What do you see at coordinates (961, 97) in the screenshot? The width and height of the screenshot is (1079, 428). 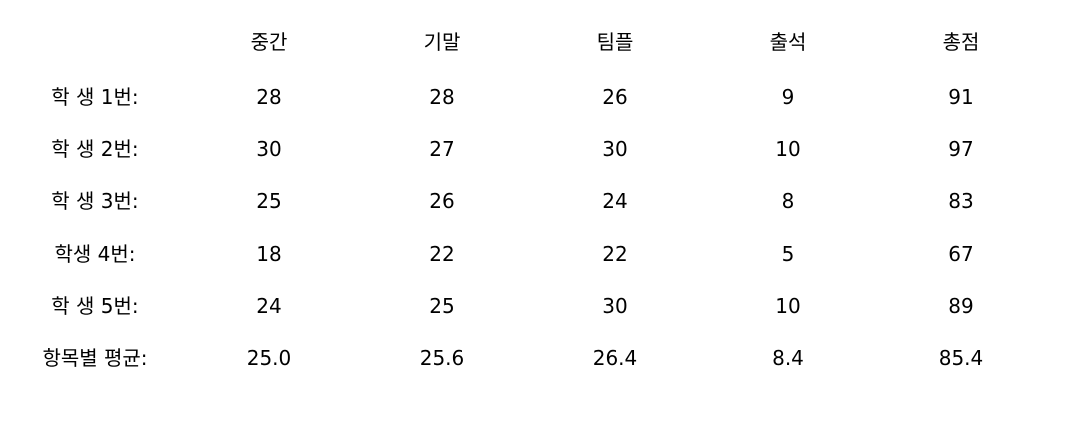 I see `score-total: 91` at bounding box center [961, 97].